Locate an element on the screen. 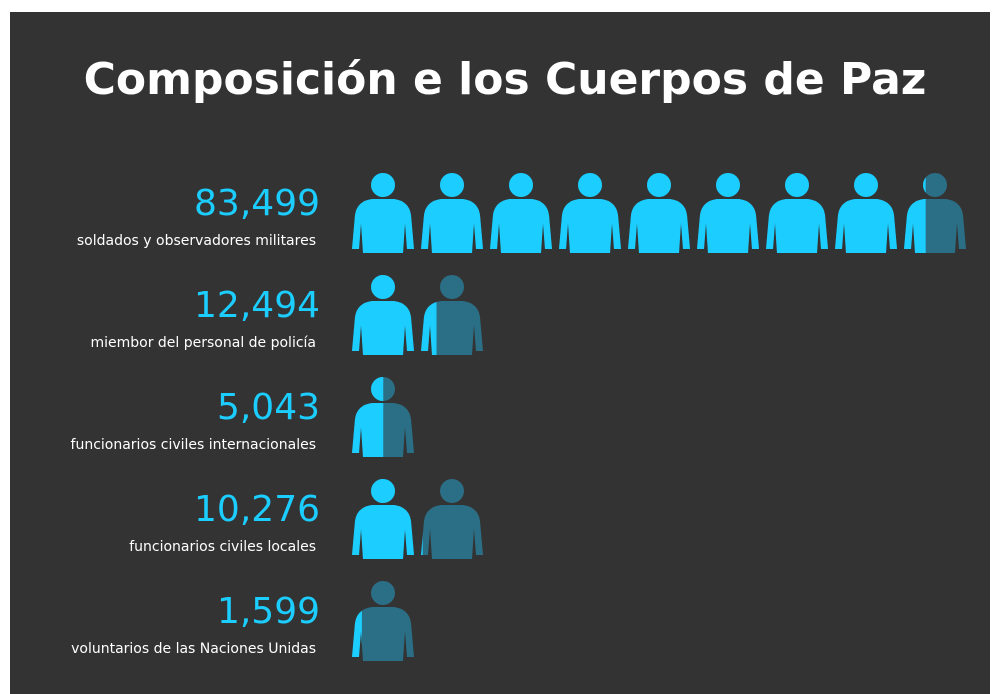 This screenshot has height=694, width=995. category-label: miembor del personal de policía is located at coordinates (203, 343).